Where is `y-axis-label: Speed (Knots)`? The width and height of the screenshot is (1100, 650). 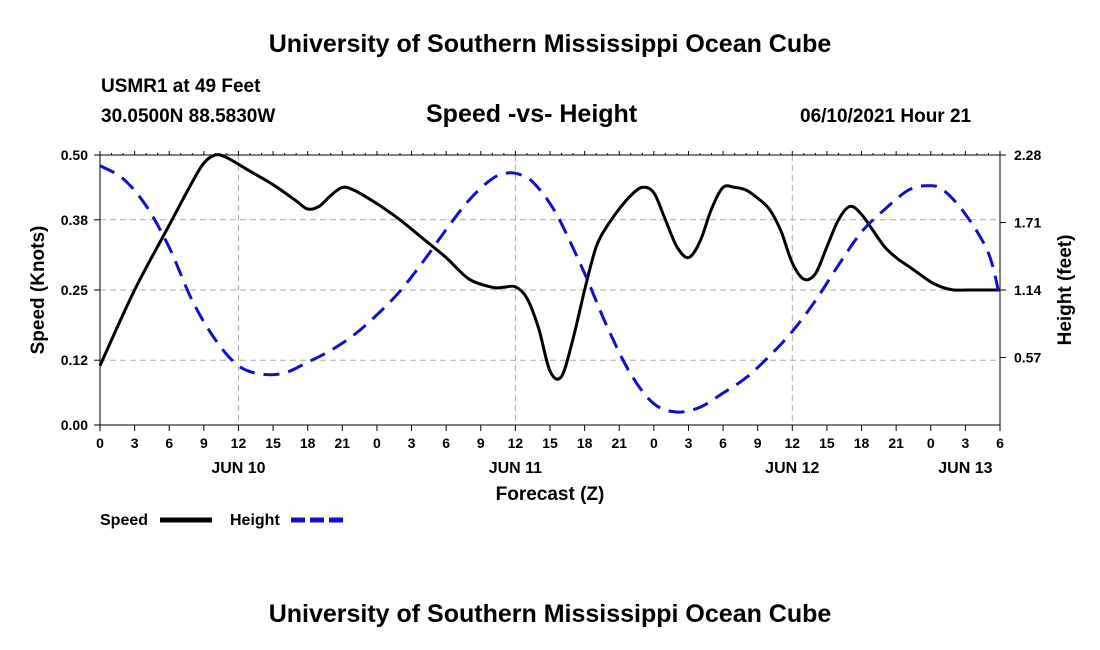 y-axis-label: Speed (Knots) is located at coordinates (38, 290).